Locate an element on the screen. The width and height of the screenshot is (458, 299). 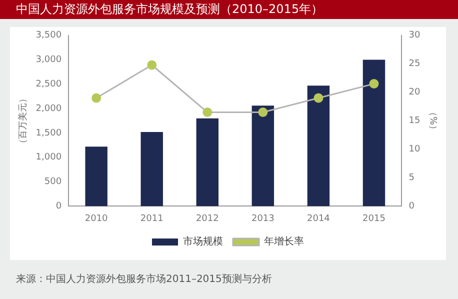
x-tick-label: 2012 is located at coordinates (207, 219).